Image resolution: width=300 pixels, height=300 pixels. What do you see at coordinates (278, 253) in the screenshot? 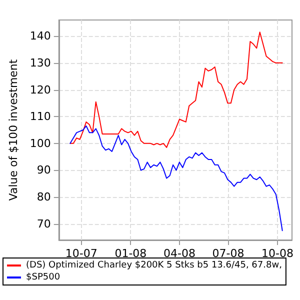
I see `x-tick-label: 10-08` at bounding box center [278, 253].